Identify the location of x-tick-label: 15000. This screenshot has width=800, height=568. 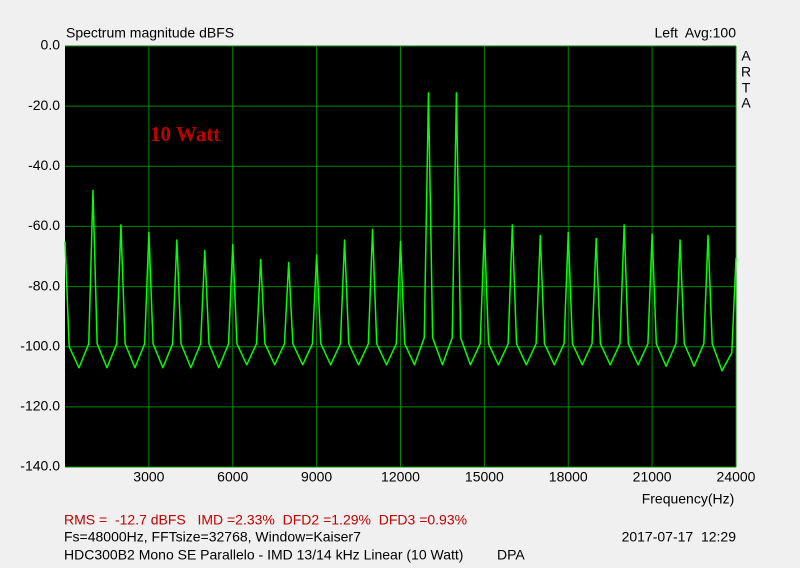
(484, 477).